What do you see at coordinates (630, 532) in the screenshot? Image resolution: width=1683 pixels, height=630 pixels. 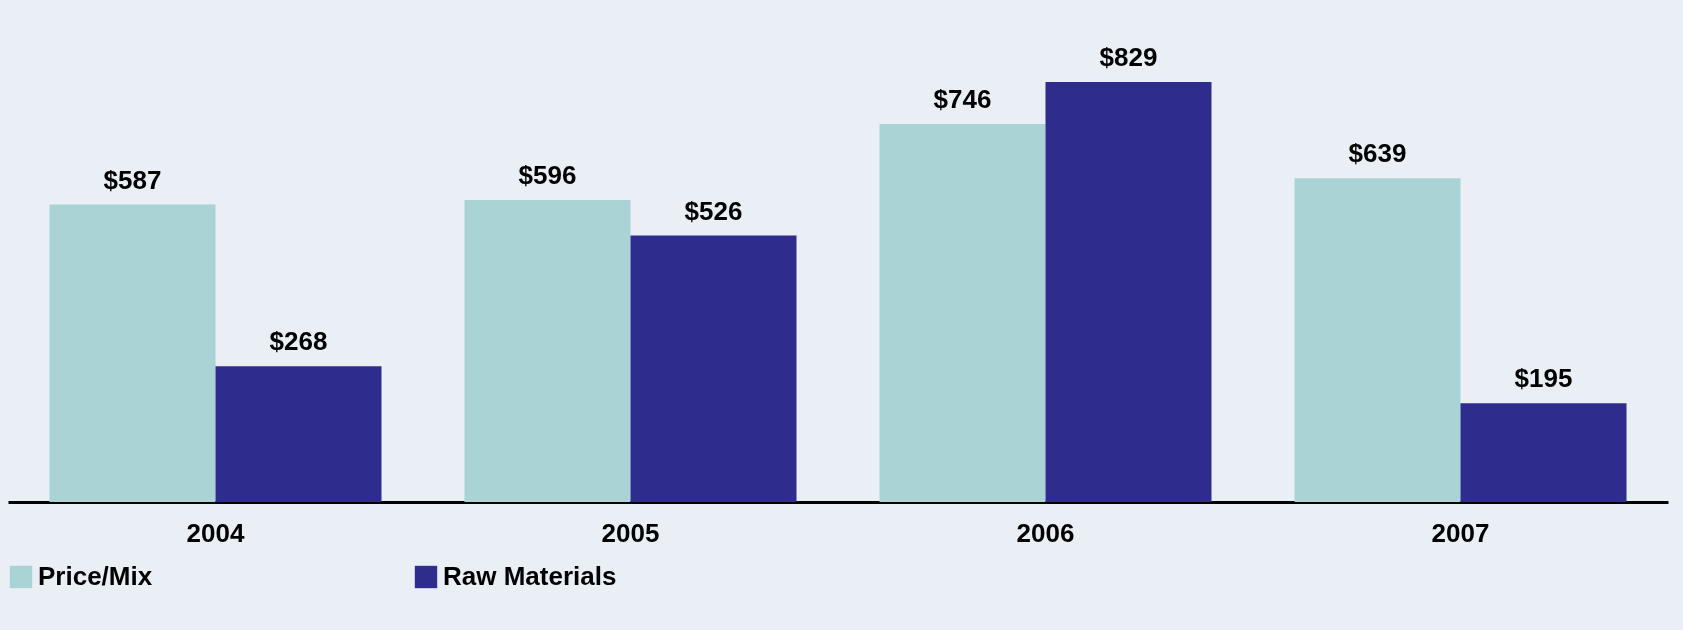 I see `x-tick-label: 2005` at bounding box center [630, 532].